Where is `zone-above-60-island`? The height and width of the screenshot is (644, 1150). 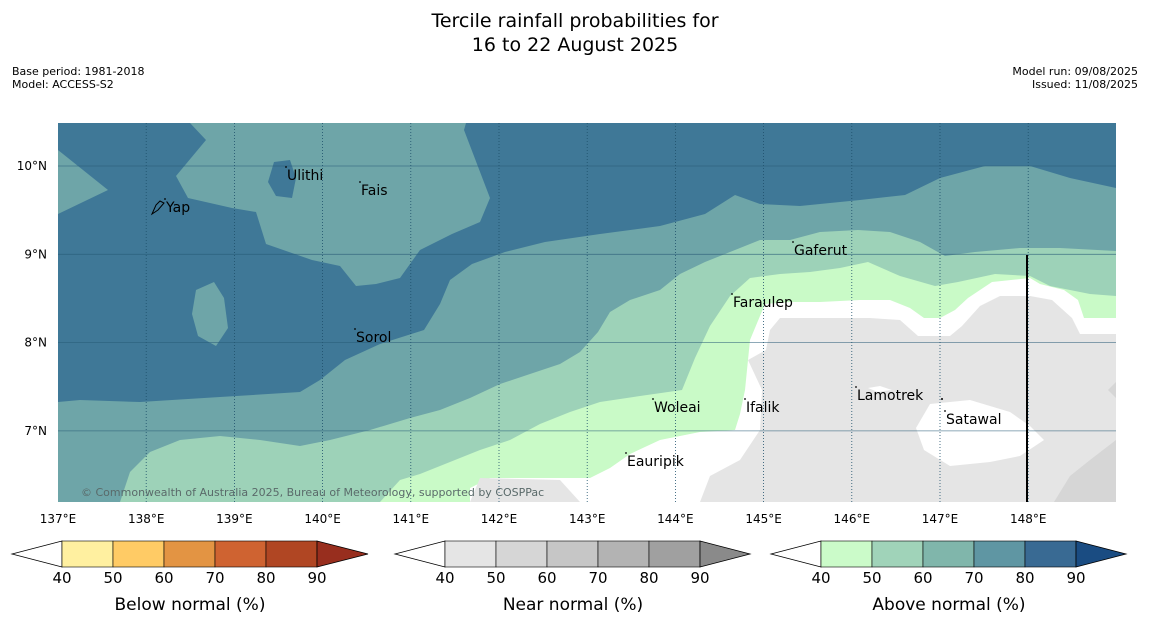
zone-above-60-island is located at coordinates (210, 314).